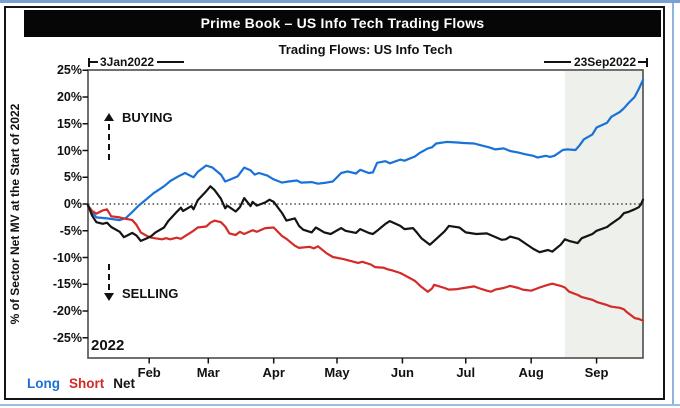 This screenshot has height=408, width=680. I want to click on chart-subtitle: Trading Flows: US Info Tech, so click(365, 49).